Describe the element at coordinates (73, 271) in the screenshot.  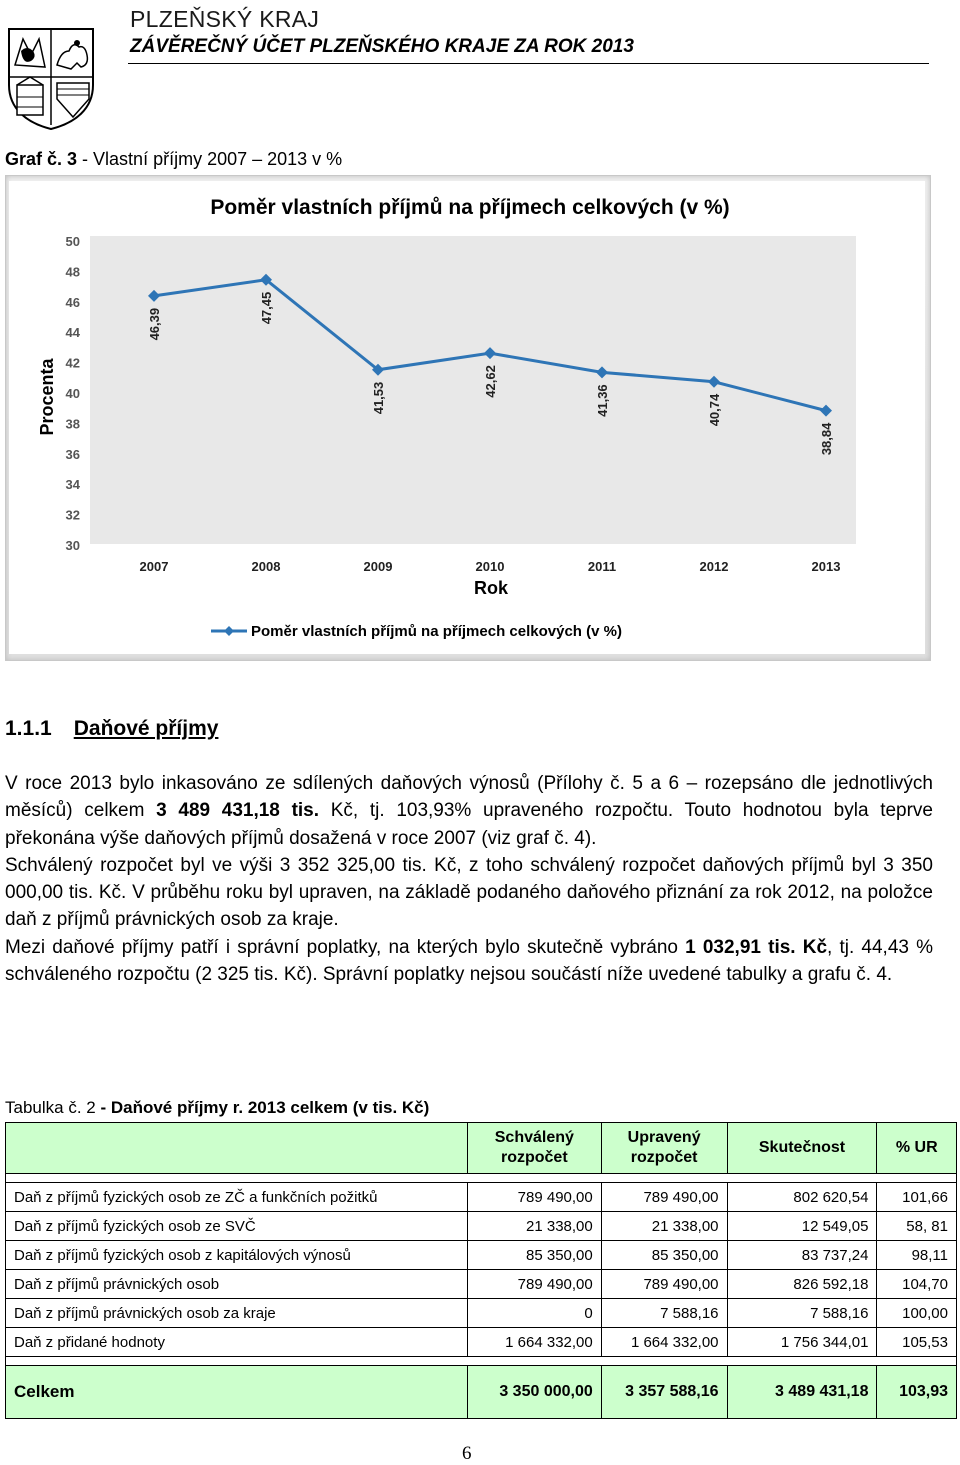
I see `y-tick-label: 48` at that location.